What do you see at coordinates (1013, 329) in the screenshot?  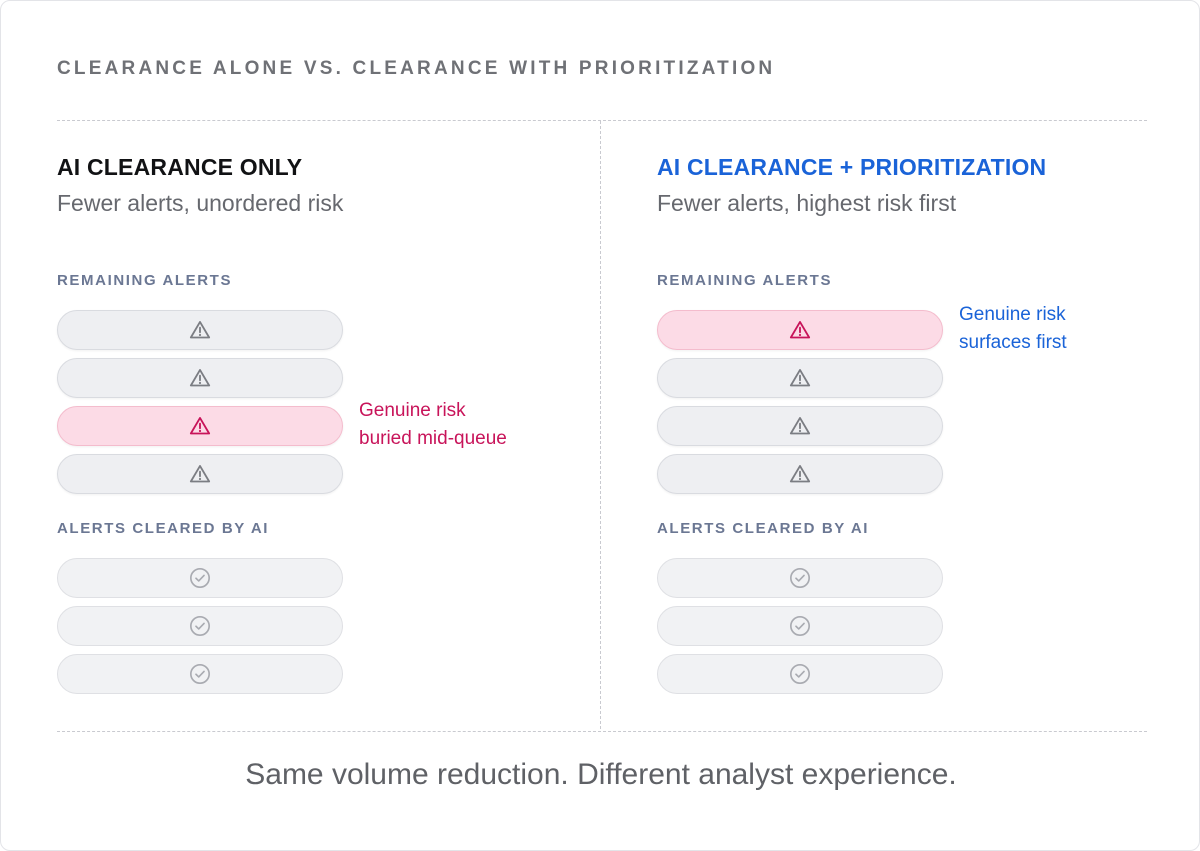 I see `annotation-risk-first: Genuine risk surfaces first` at bounding box center [1013, 329].